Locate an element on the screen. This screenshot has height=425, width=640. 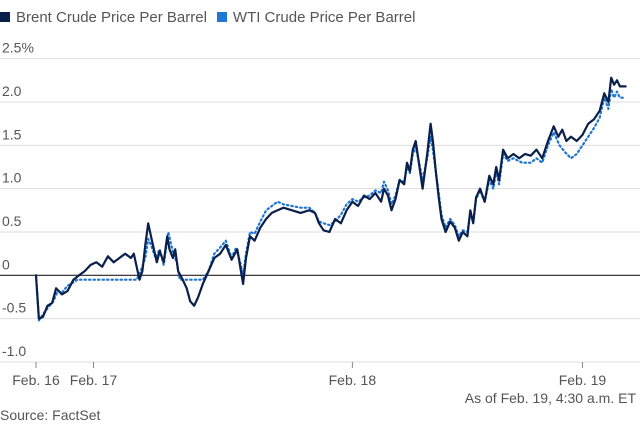
y-tick-label: 1.0 is located at coordinates (12, 178).